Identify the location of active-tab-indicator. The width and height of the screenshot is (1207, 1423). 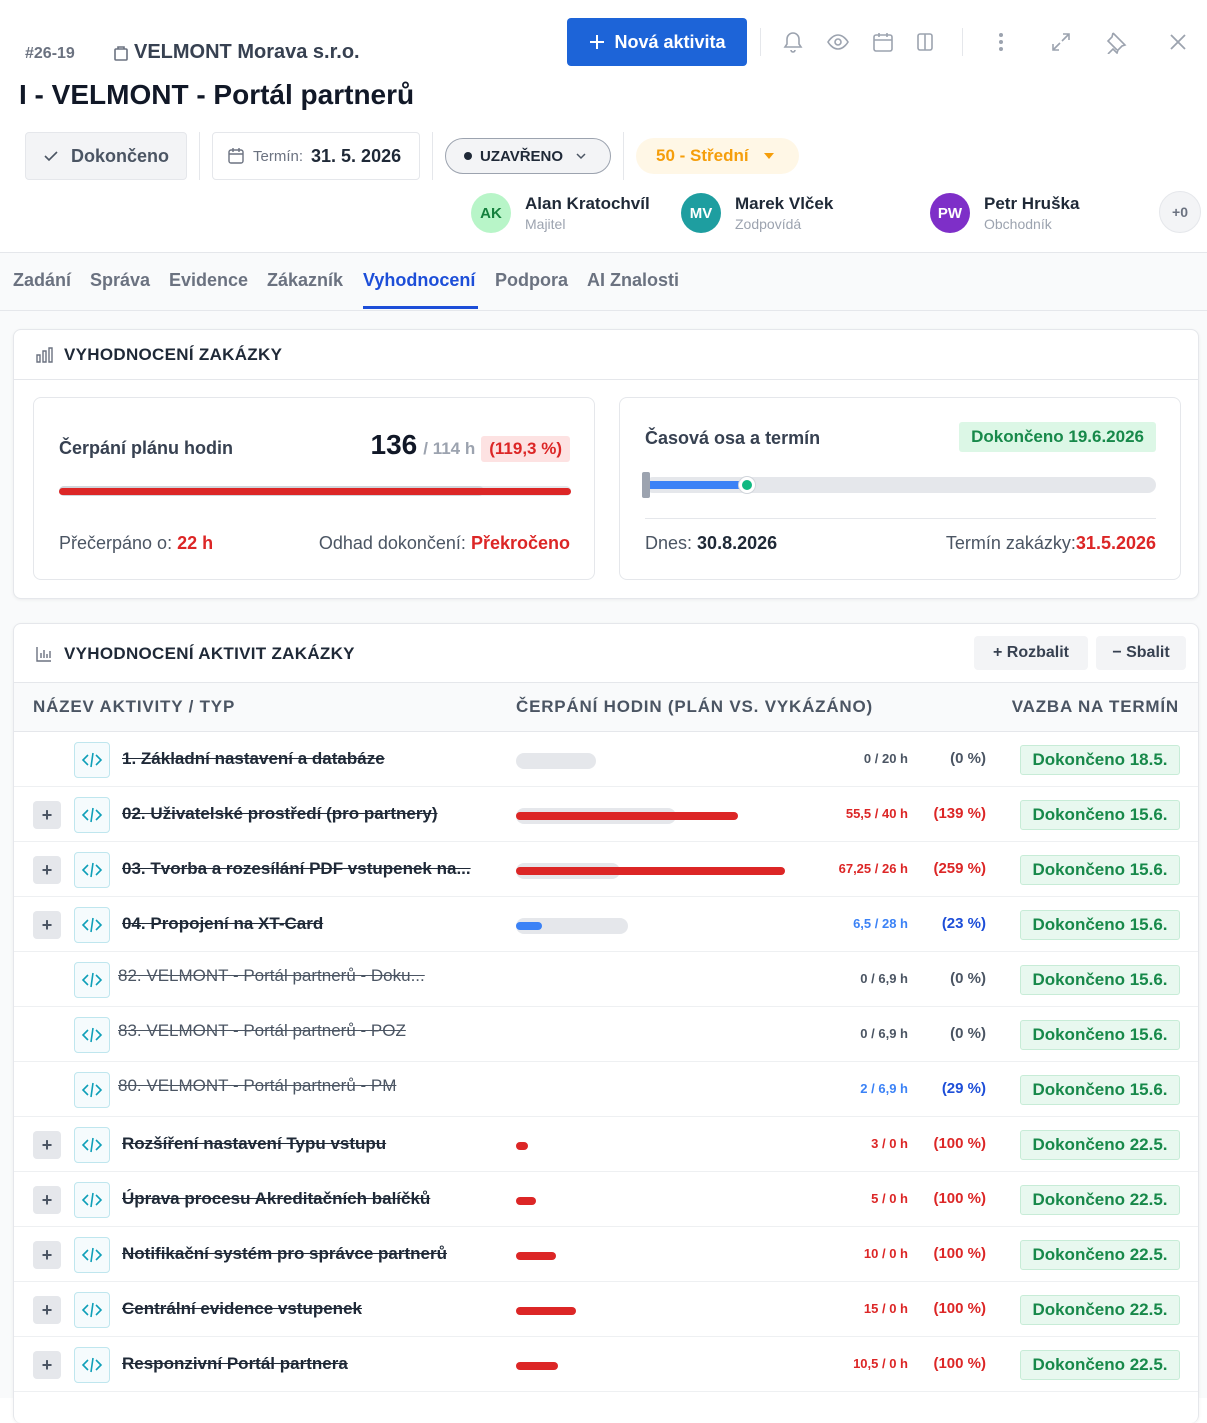
(420, 307).